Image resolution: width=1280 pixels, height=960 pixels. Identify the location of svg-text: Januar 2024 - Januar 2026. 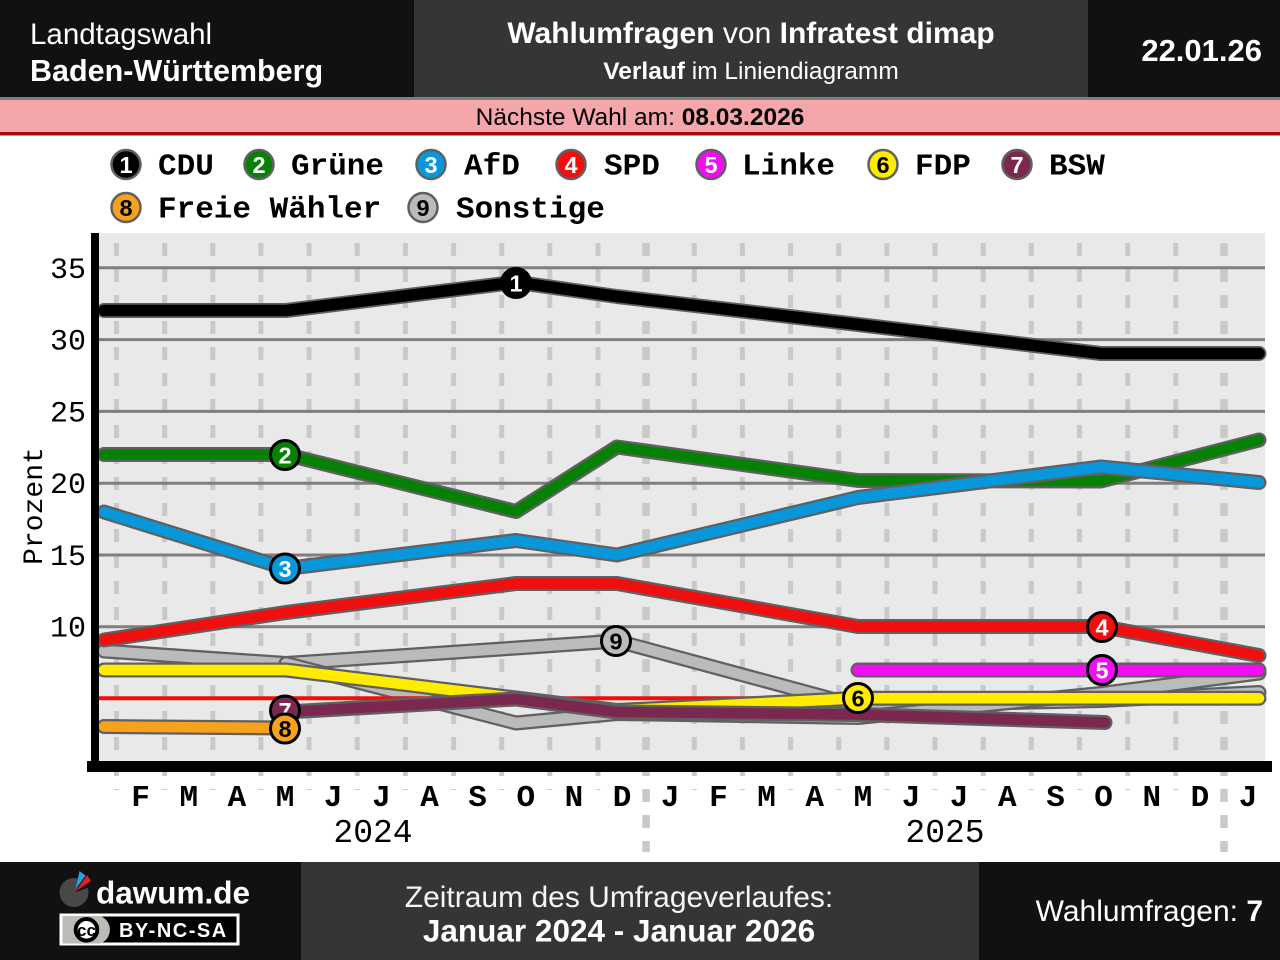
(619, 931).